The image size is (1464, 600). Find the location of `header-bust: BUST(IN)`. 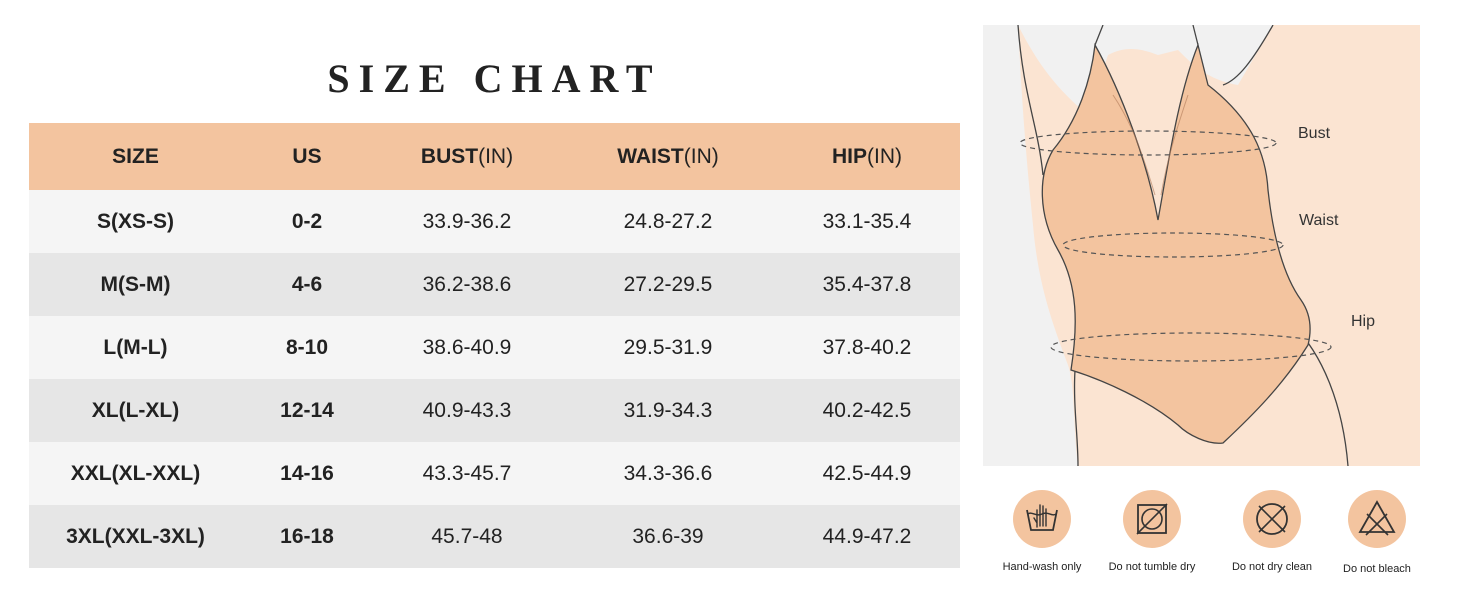

header-bust: BUST(IN) is located at coordinates (467, 156).